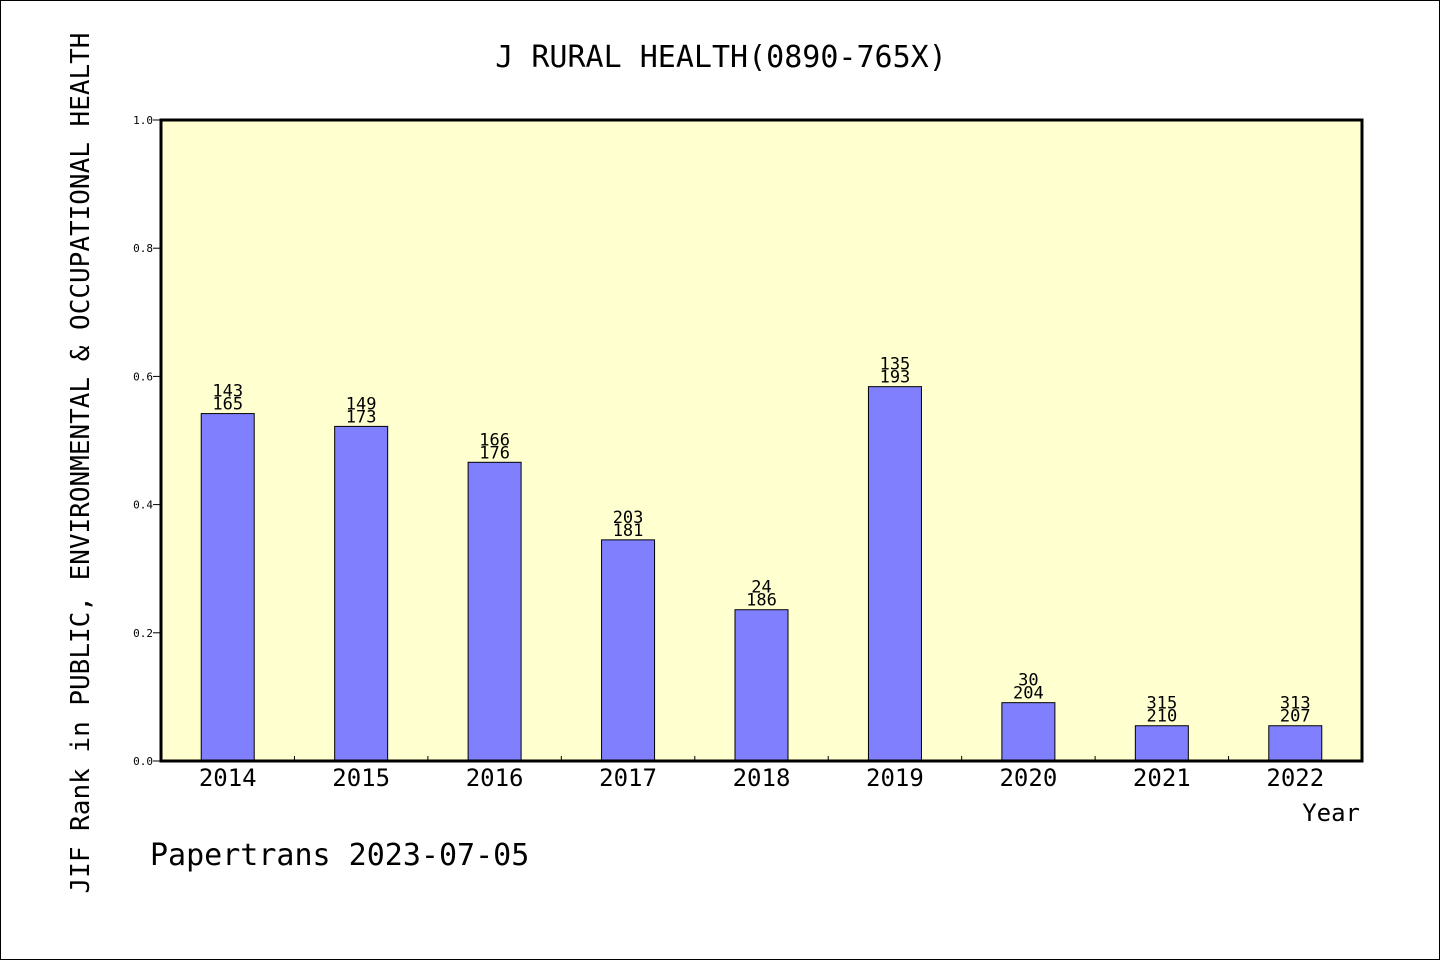 This screenshot has height=964, width=1440. What do you see at coordinates (227, 405) in the screenshot?
I see `bar-label-bottom-2014: 165` at bounding box center [227, 405].